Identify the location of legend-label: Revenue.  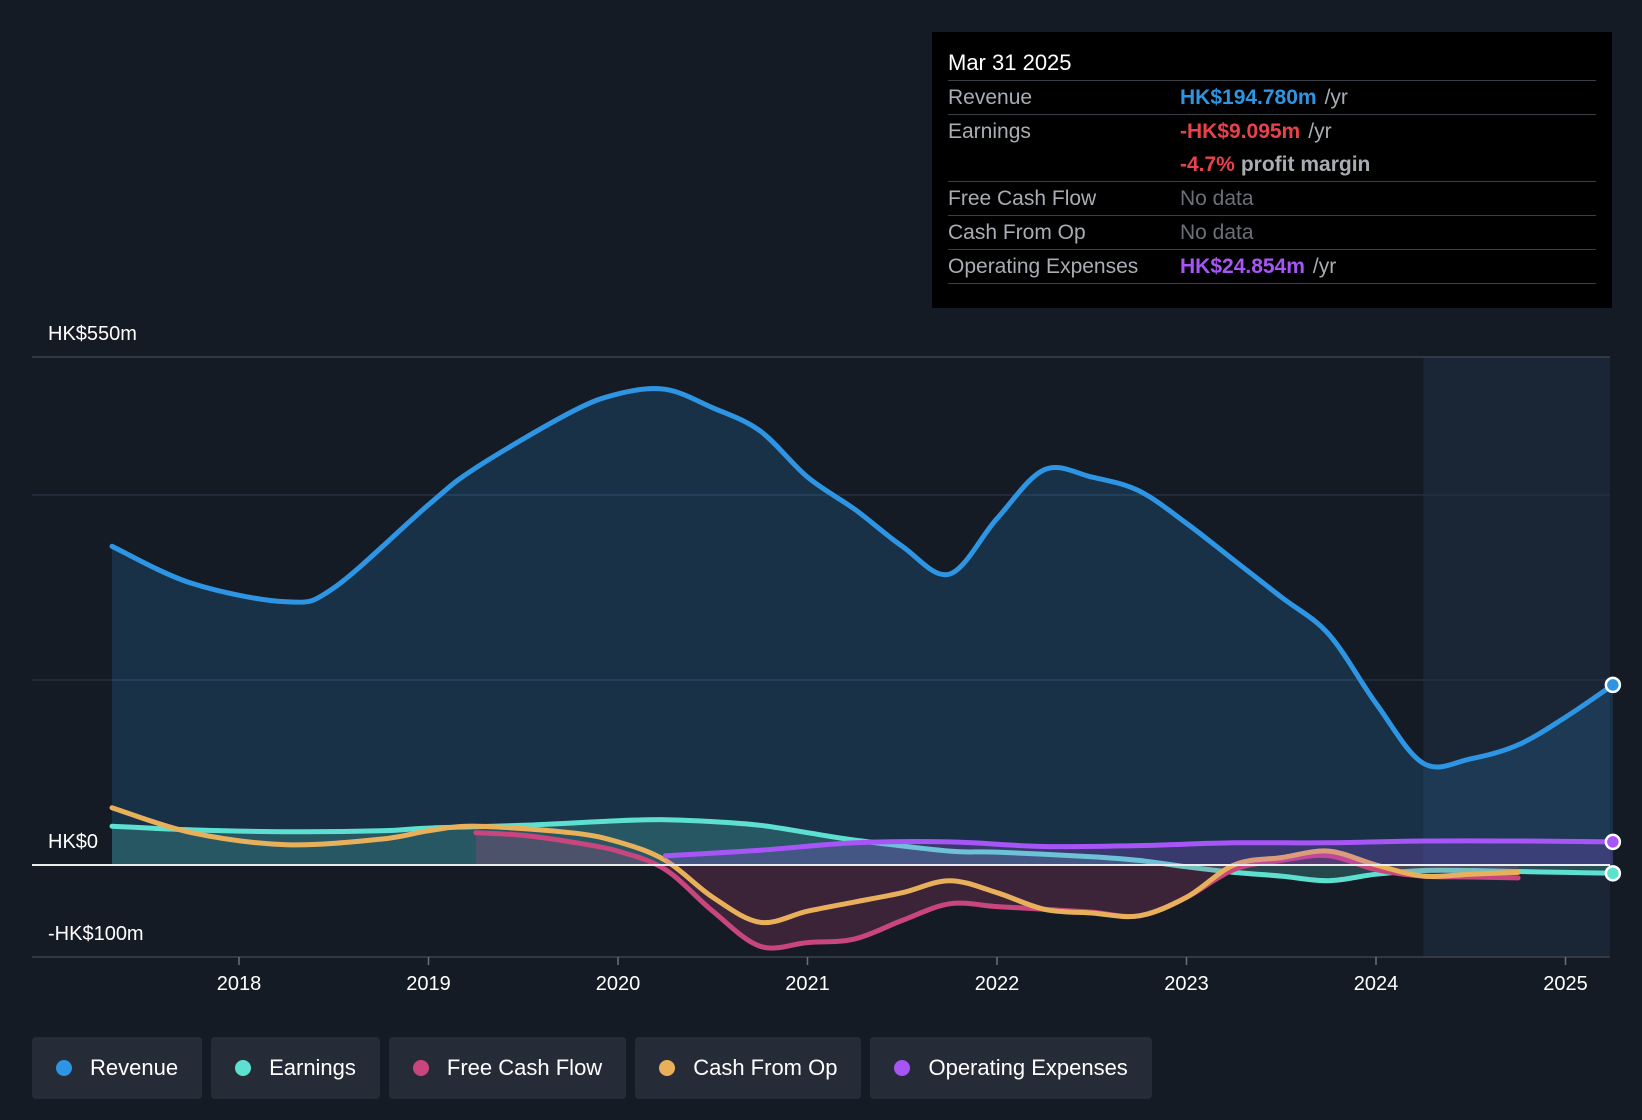
(134, 1067).